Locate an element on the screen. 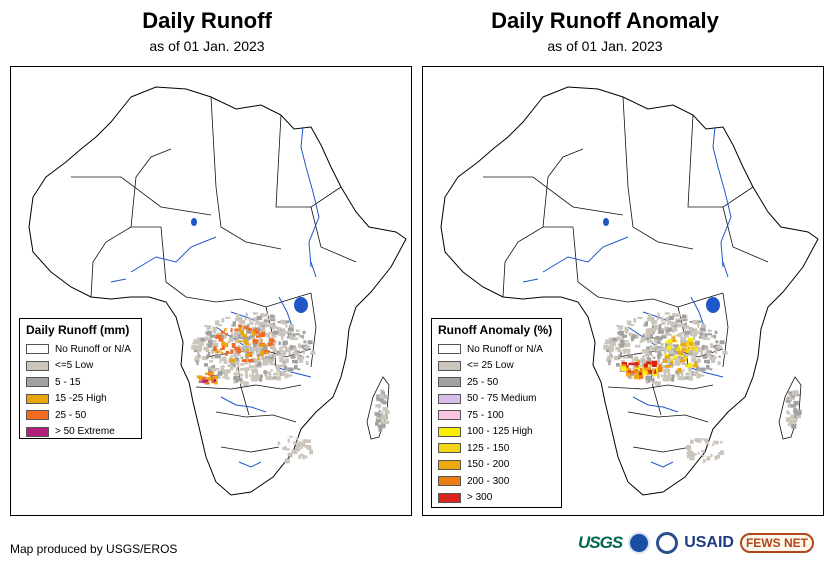 This screenshot has height=576, width=835. left-map-title: Daily Runoff is located at coordinates (207, 20).